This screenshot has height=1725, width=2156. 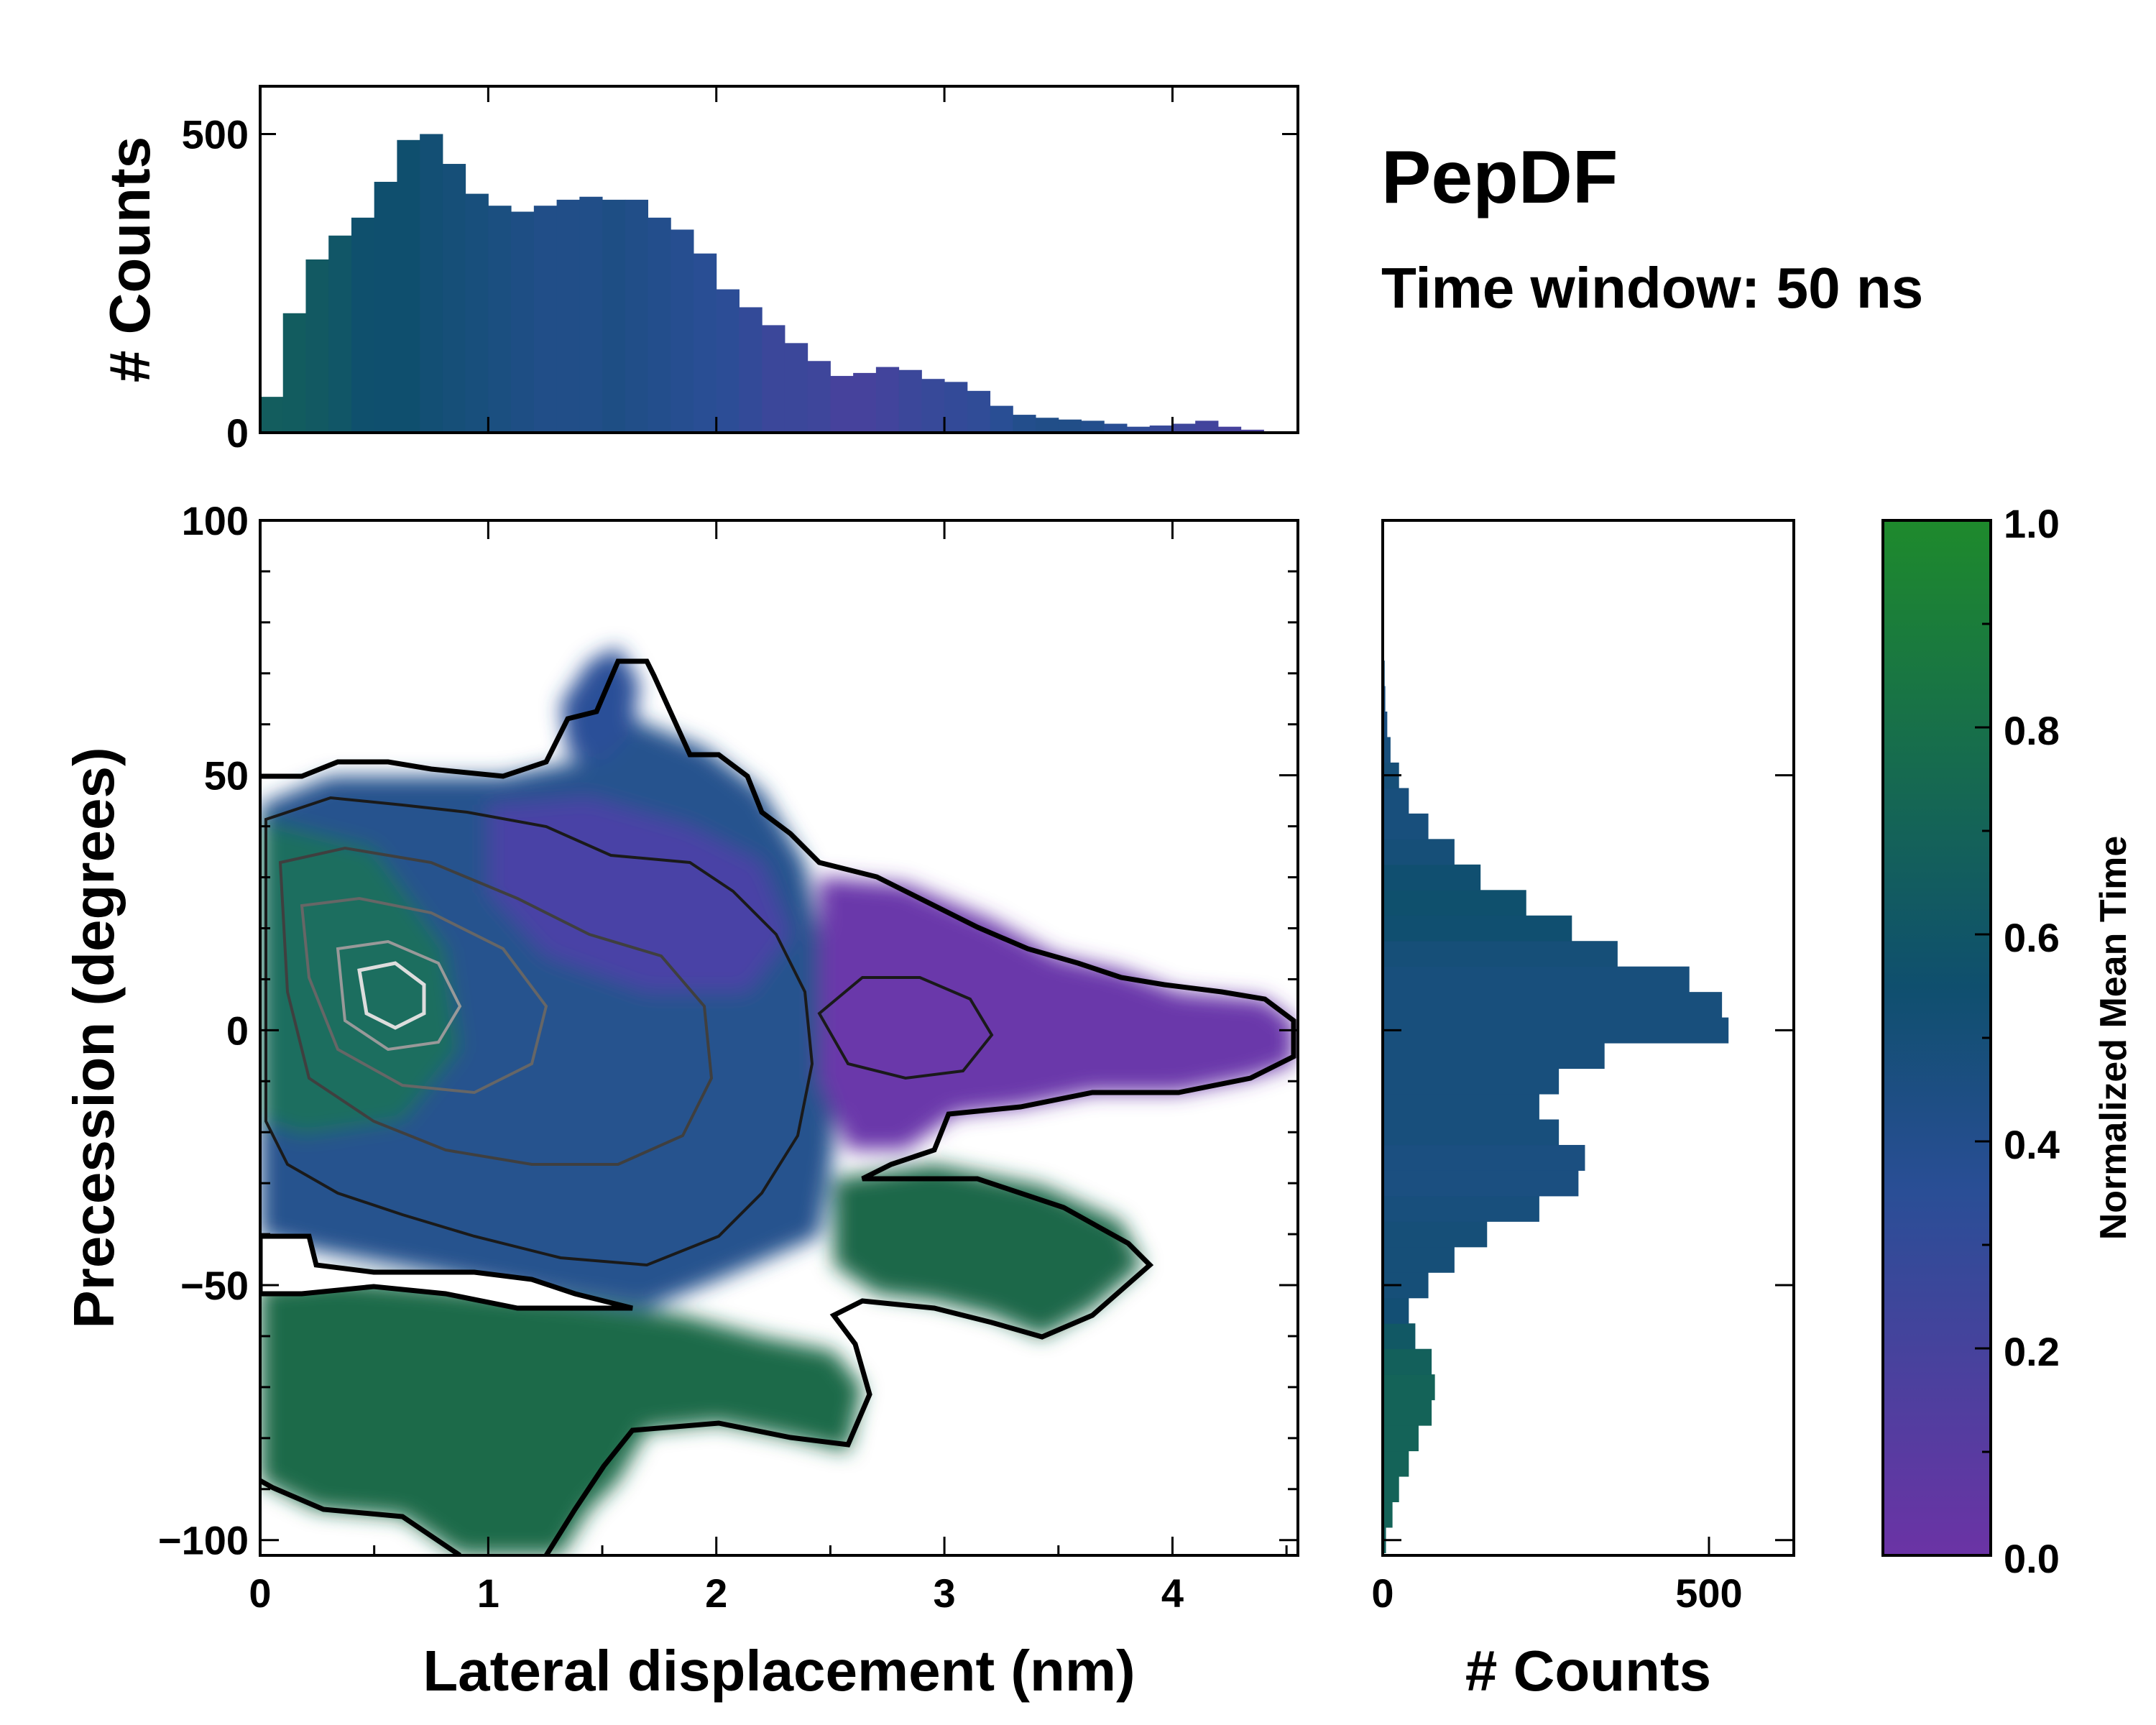 What do you see at coordinates (392, 995) in the screenshot?
I see `contour-peak` at bounding box center [392, 995].